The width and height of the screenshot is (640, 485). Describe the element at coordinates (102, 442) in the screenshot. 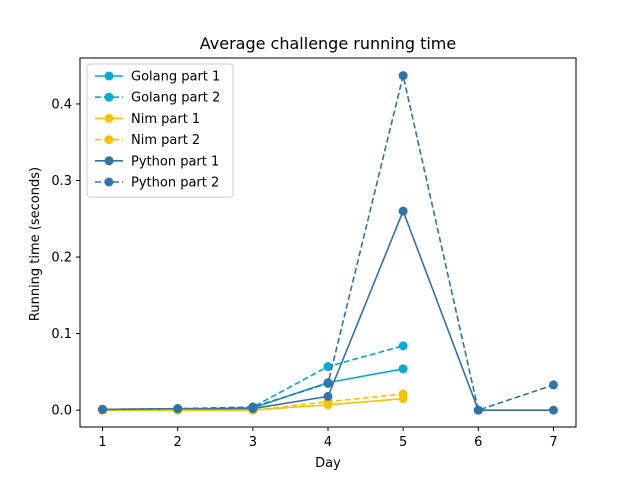

I see `x-tick-label: 1` at that location.